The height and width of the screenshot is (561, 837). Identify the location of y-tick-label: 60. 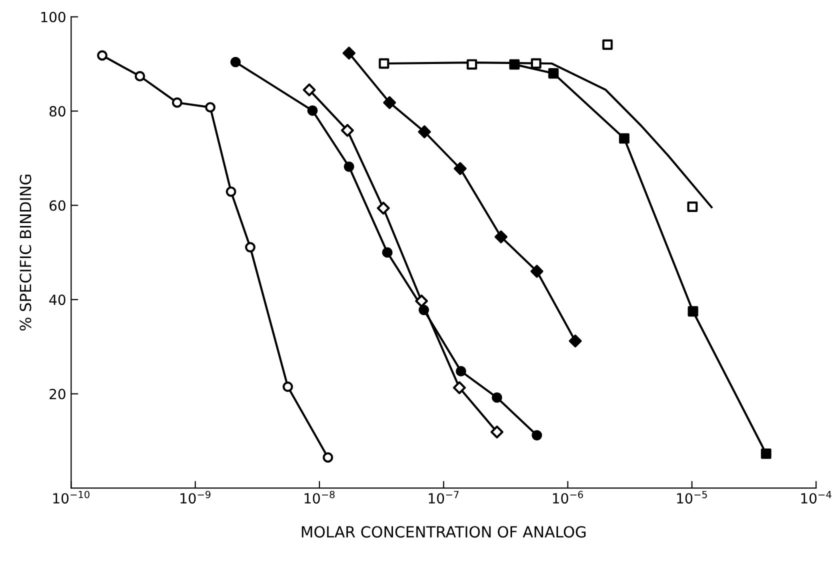
(58, 205).